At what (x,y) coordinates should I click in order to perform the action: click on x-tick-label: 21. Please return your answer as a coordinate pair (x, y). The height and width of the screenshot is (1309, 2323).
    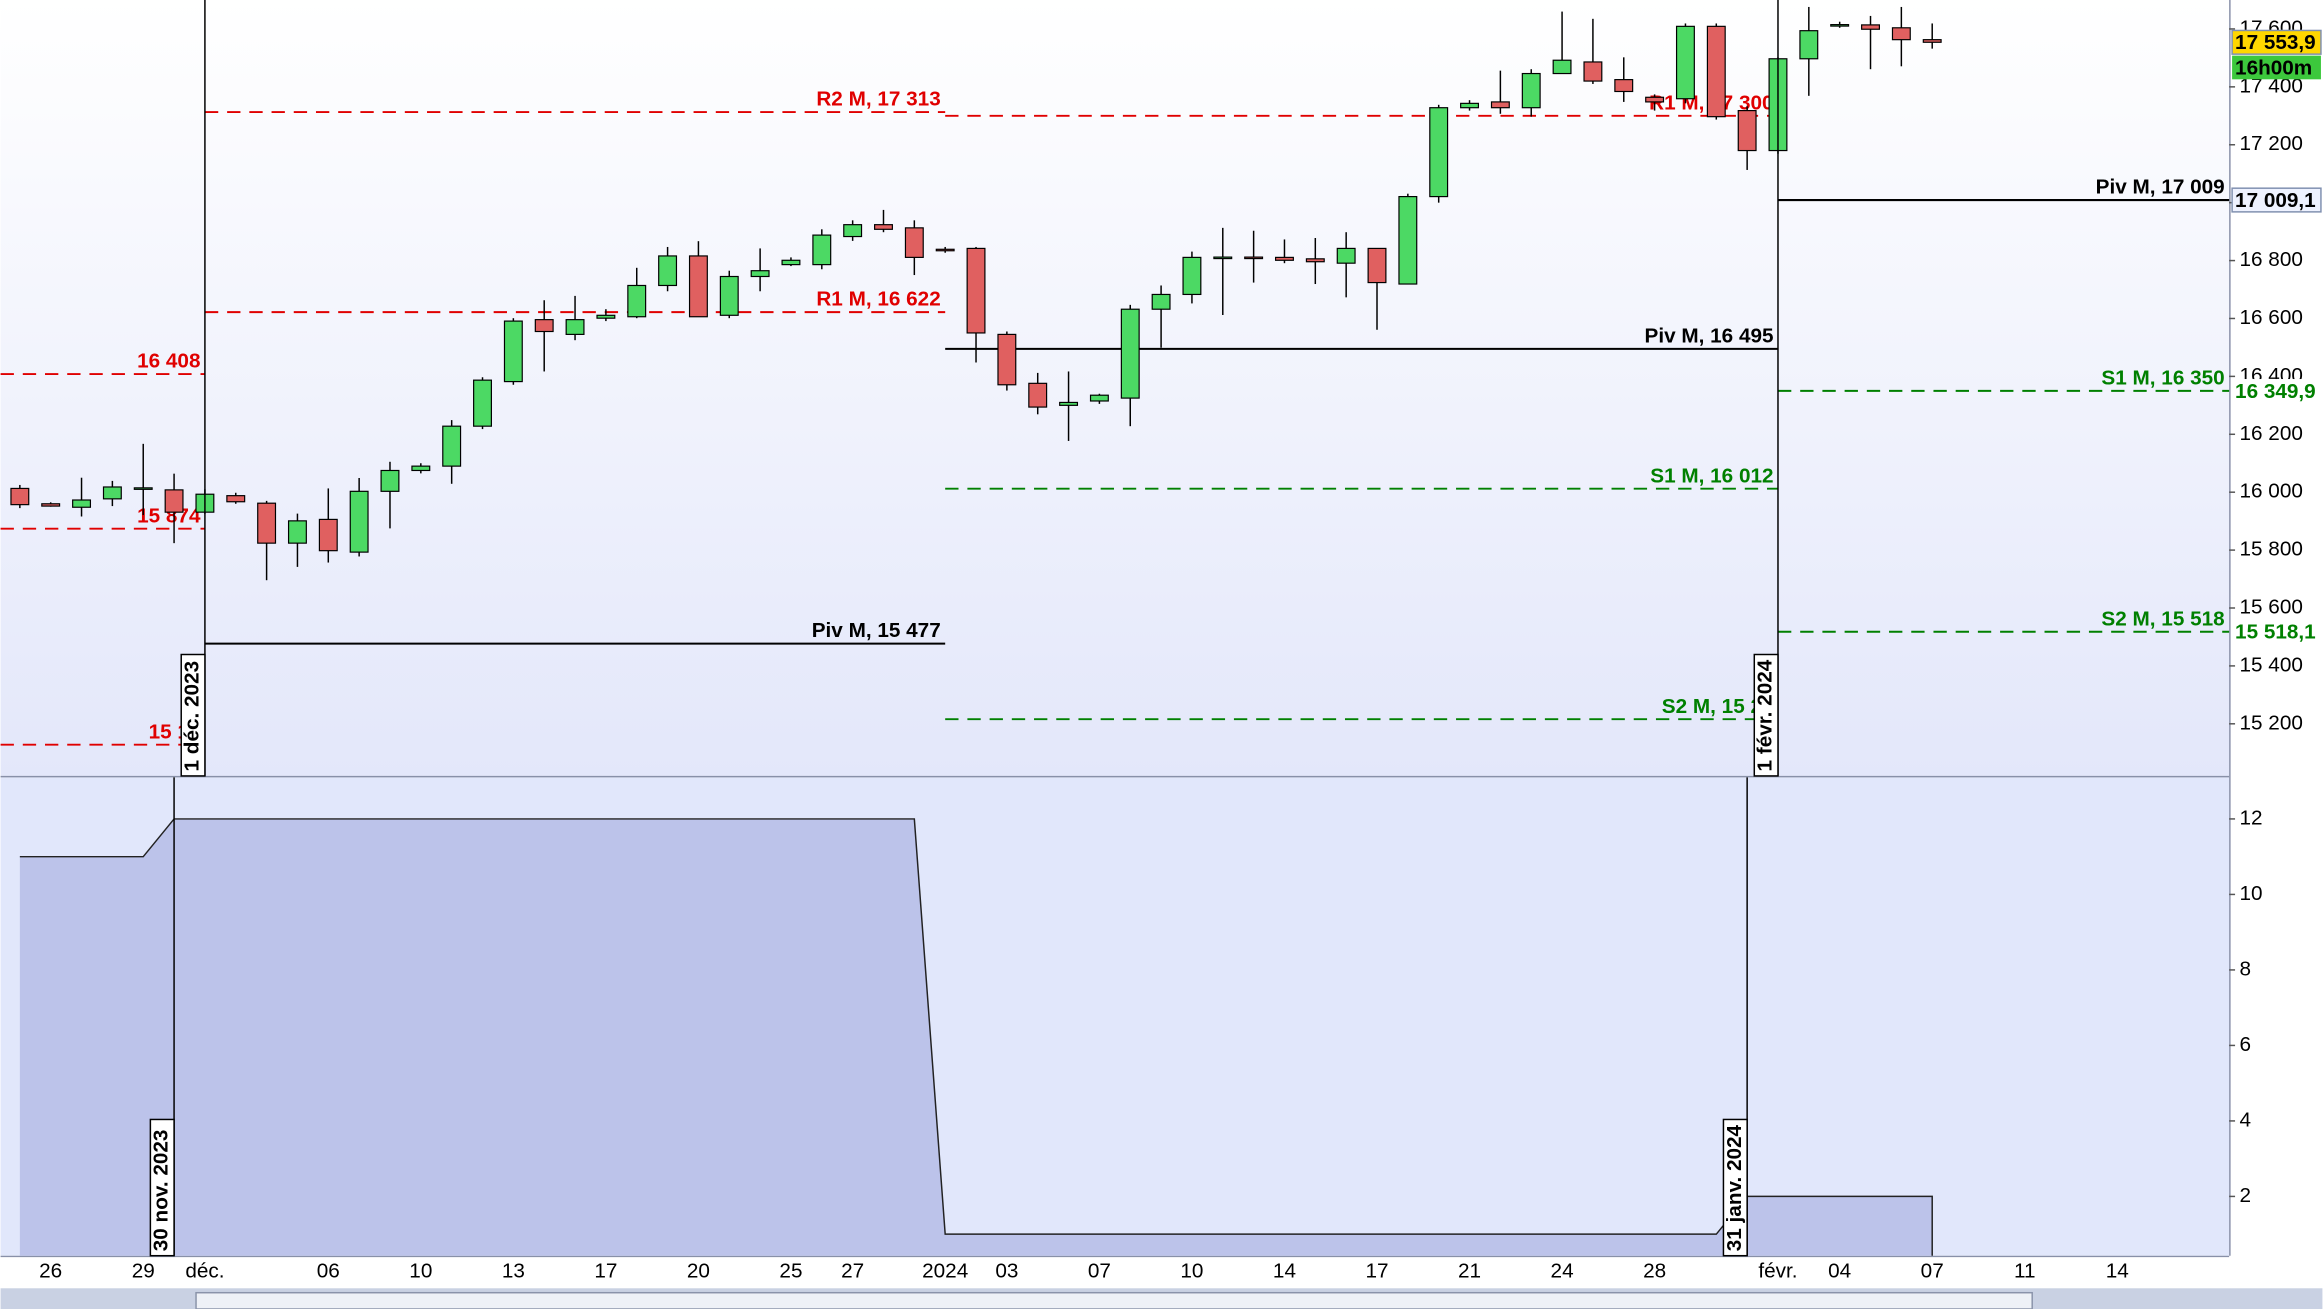
    Looking at the image, I should click on (1469, 1270).